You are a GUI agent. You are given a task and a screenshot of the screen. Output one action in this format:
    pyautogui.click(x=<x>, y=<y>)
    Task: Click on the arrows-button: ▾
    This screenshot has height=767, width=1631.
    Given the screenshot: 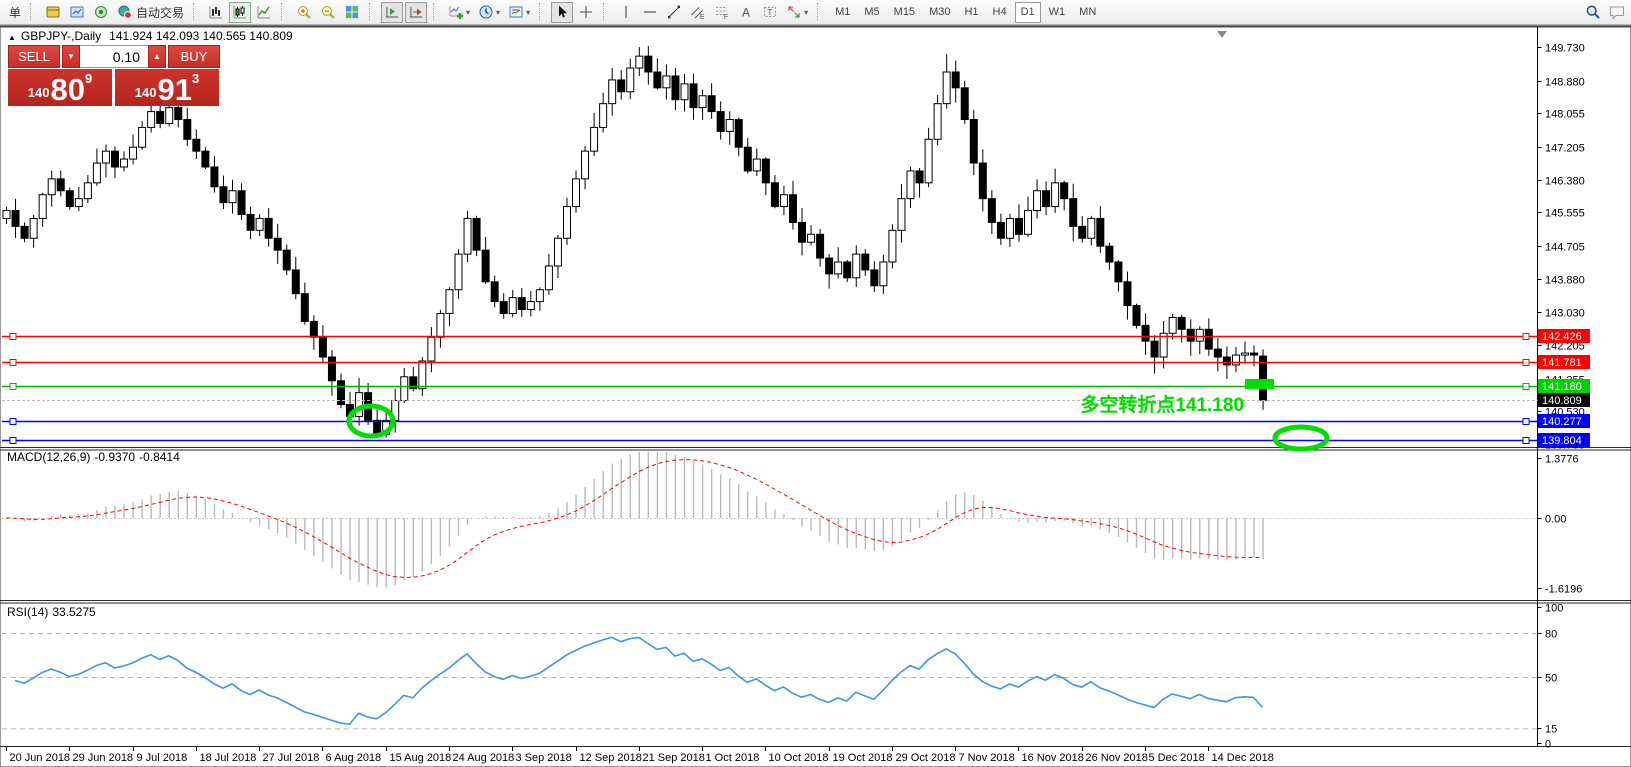 What is the action you would take?
    pyautogui.click(x=797, y=12)
    